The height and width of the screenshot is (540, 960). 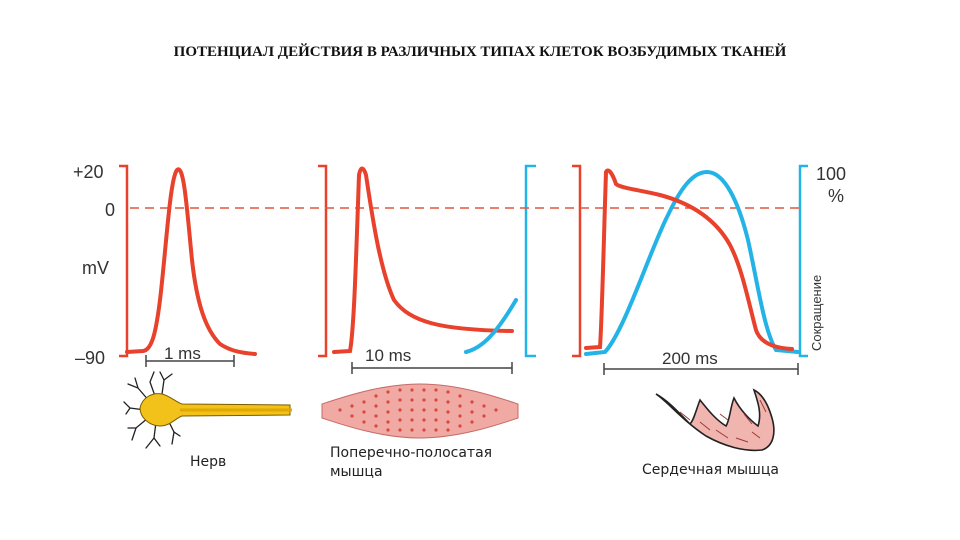 I want to click on tick-label-minus90: –90, so click(x=90, y=358).